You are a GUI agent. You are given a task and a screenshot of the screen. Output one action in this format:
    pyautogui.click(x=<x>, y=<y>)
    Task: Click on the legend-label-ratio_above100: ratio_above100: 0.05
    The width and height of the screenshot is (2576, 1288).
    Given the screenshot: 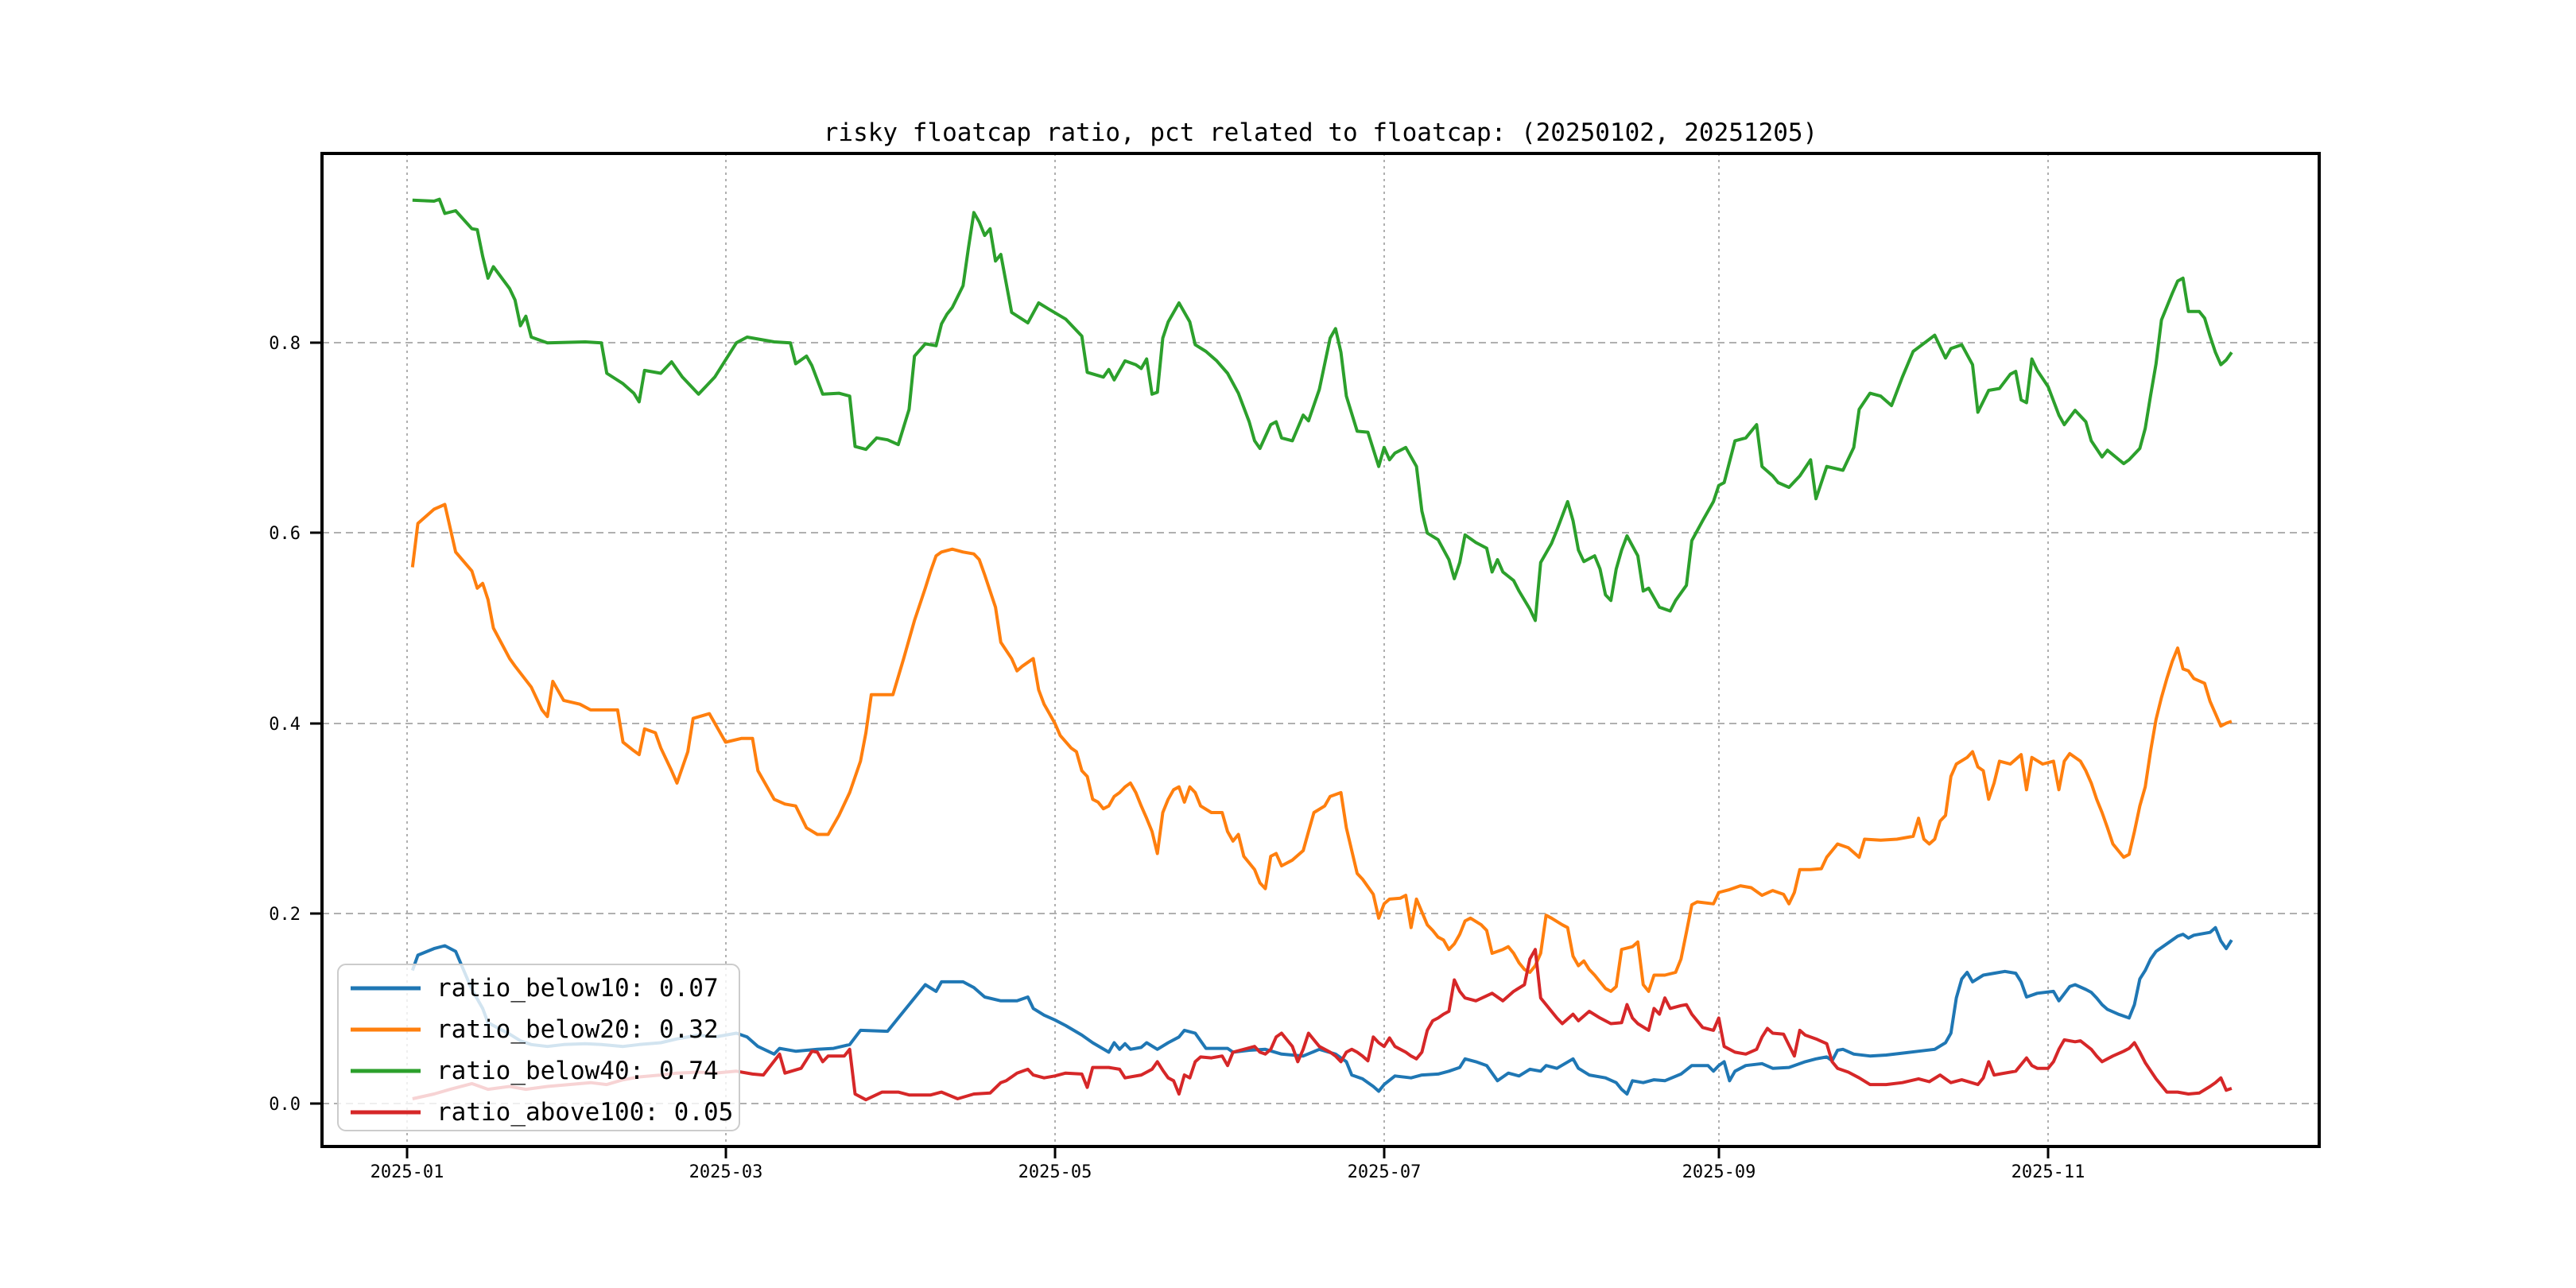 What is the action you would take?
    pyautogui.click(x=584, y=1113)
    